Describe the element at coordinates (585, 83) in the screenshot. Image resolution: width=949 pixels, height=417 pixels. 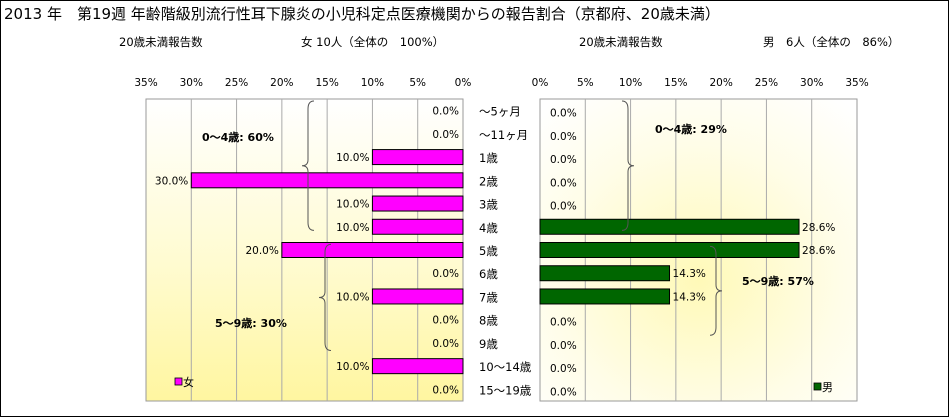
I see `male-tick-label: 5%` at that location.